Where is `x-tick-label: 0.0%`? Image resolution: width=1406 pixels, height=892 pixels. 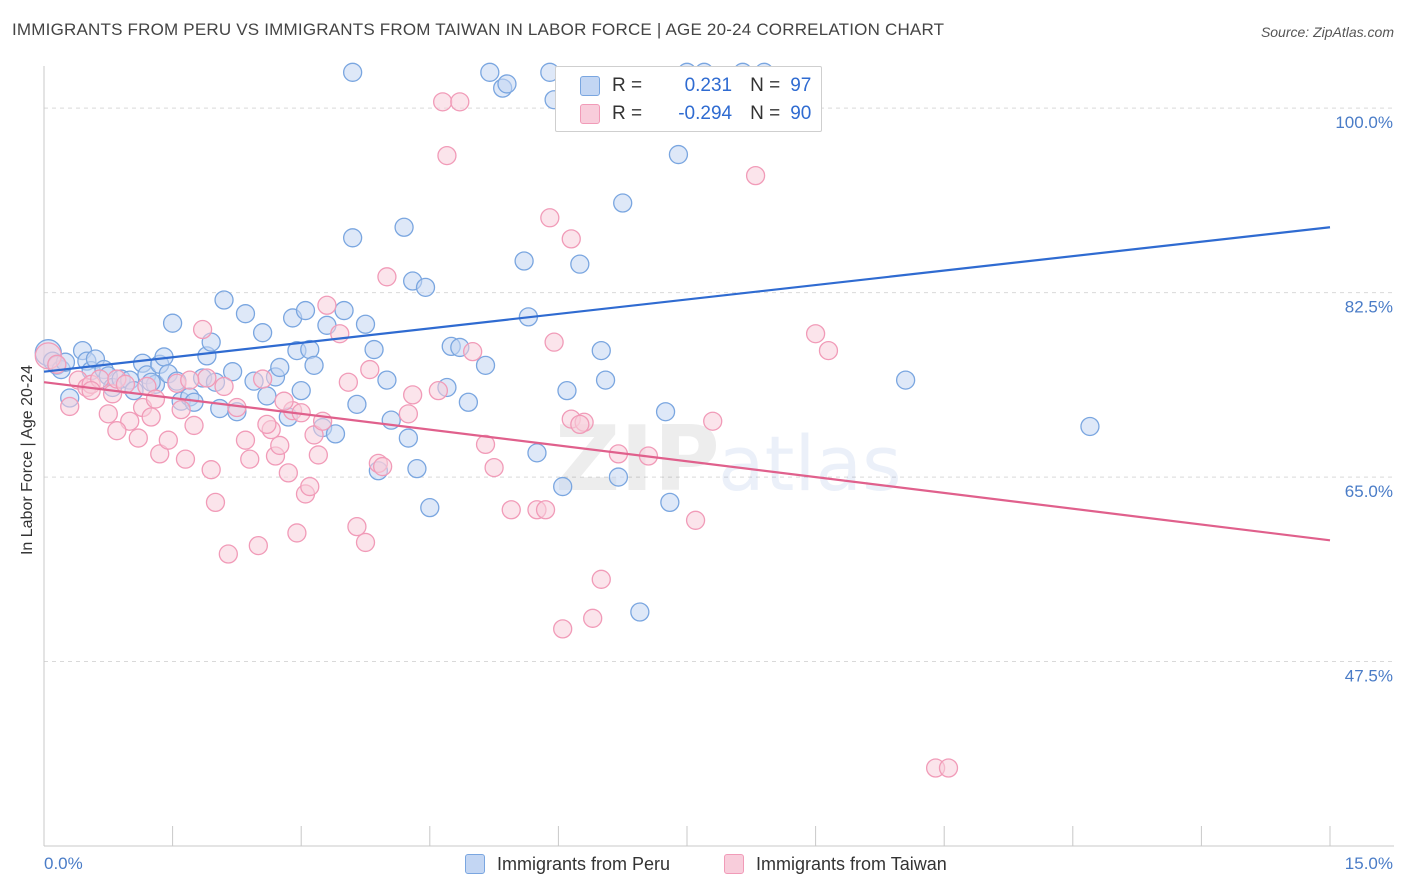 x-tick-label: 0.0% is located at coordinates (63, 863).